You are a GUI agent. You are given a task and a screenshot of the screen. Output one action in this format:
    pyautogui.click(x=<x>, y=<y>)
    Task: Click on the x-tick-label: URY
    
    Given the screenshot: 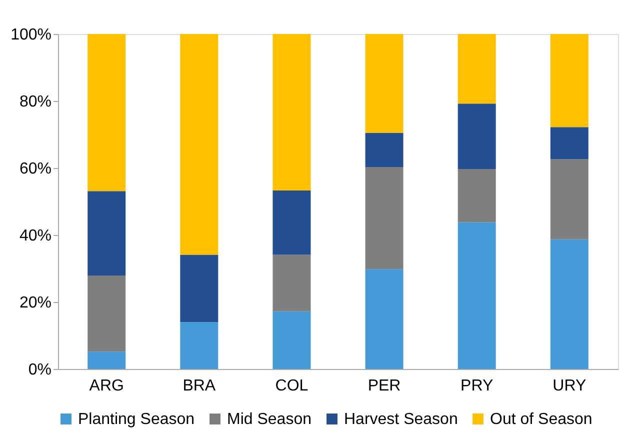 What is the action you would take?
    pyautogui.click(x=569, y=386)
    